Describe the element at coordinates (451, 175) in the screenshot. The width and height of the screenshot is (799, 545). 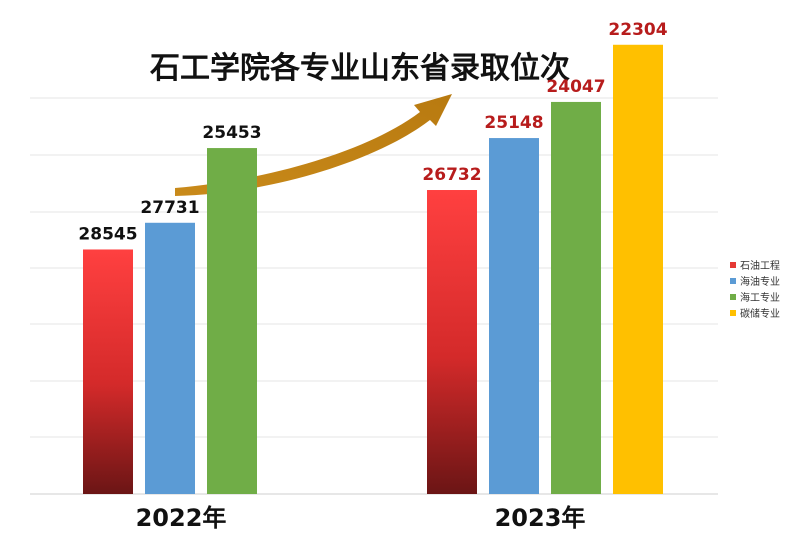
I see `value-label: 26732` at that location.